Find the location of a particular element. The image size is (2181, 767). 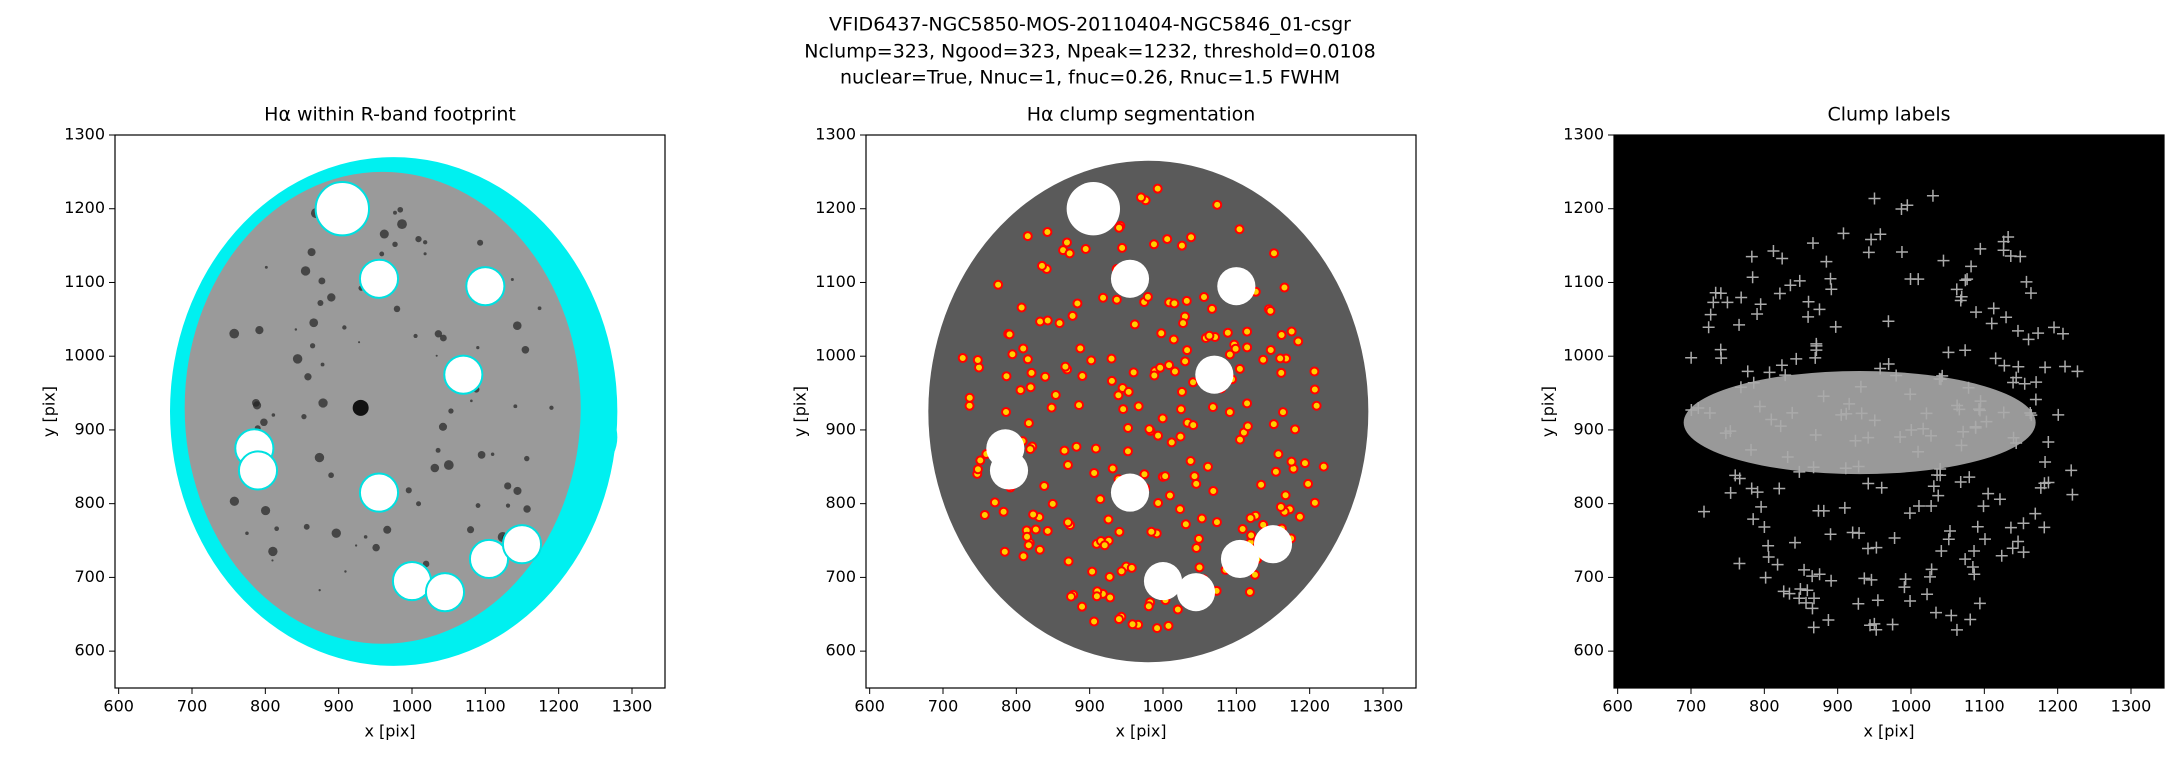

y-tick-label: 1000 is located at coordinates (835, 355).